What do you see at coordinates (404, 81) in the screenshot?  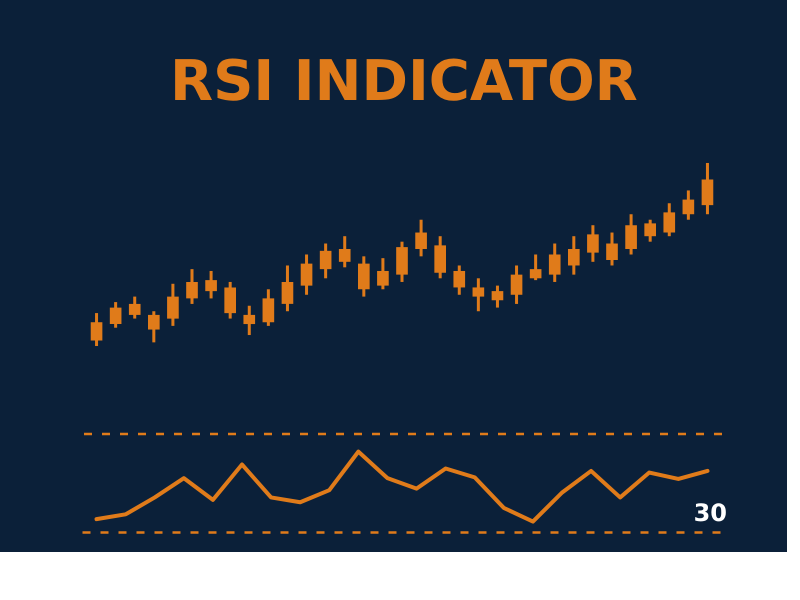 I see `chart-title: RSI INDICATOR` at bounding box center [404, 81].